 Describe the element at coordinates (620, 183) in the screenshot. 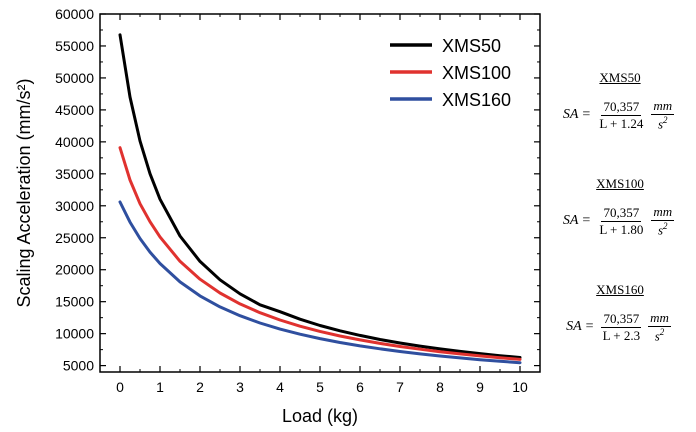

I see `formula-title: XMS100` at that location.